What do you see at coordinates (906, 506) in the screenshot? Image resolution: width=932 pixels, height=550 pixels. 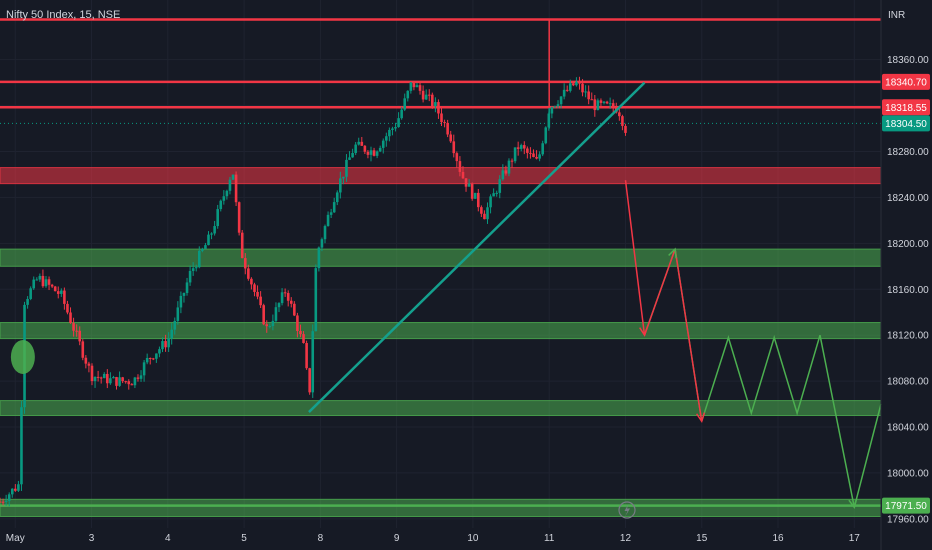 I see `price-badge-label: 17971.50` at bounding box center [906, 506].